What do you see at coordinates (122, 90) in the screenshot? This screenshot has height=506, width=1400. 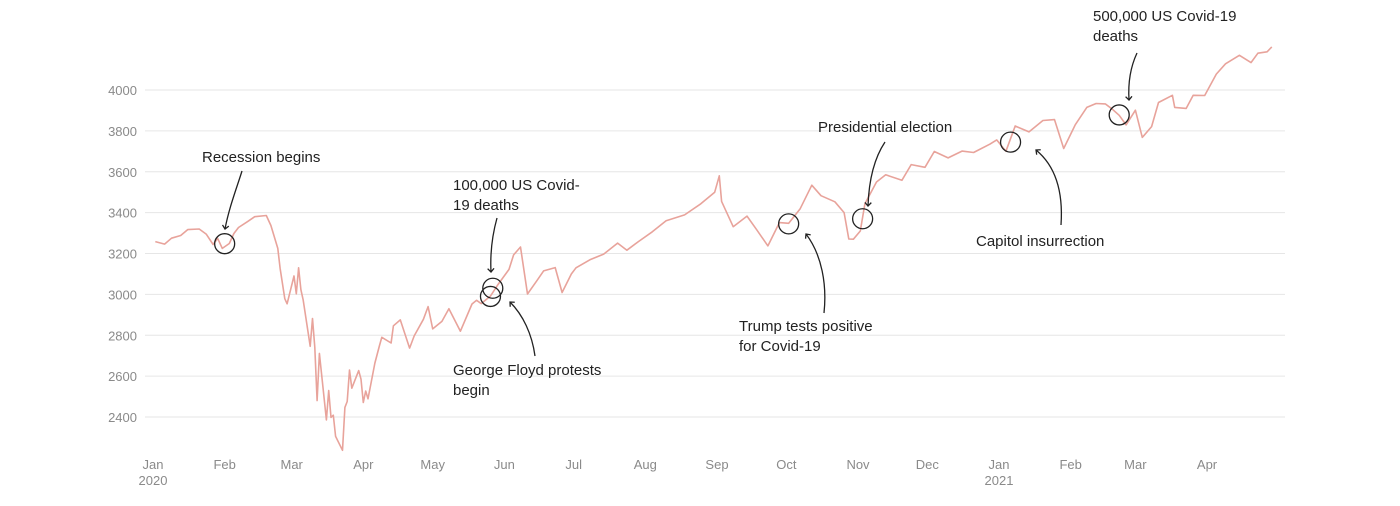 I see `y-tick-label: 4000` at bounding box center [122, 90].